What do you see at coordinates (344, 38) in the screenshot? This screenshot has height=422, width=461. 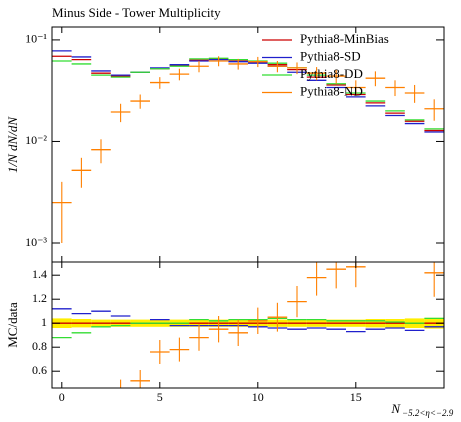 I see `legend-label: Pythia8-MinBias` at bounding box center [344, 38].